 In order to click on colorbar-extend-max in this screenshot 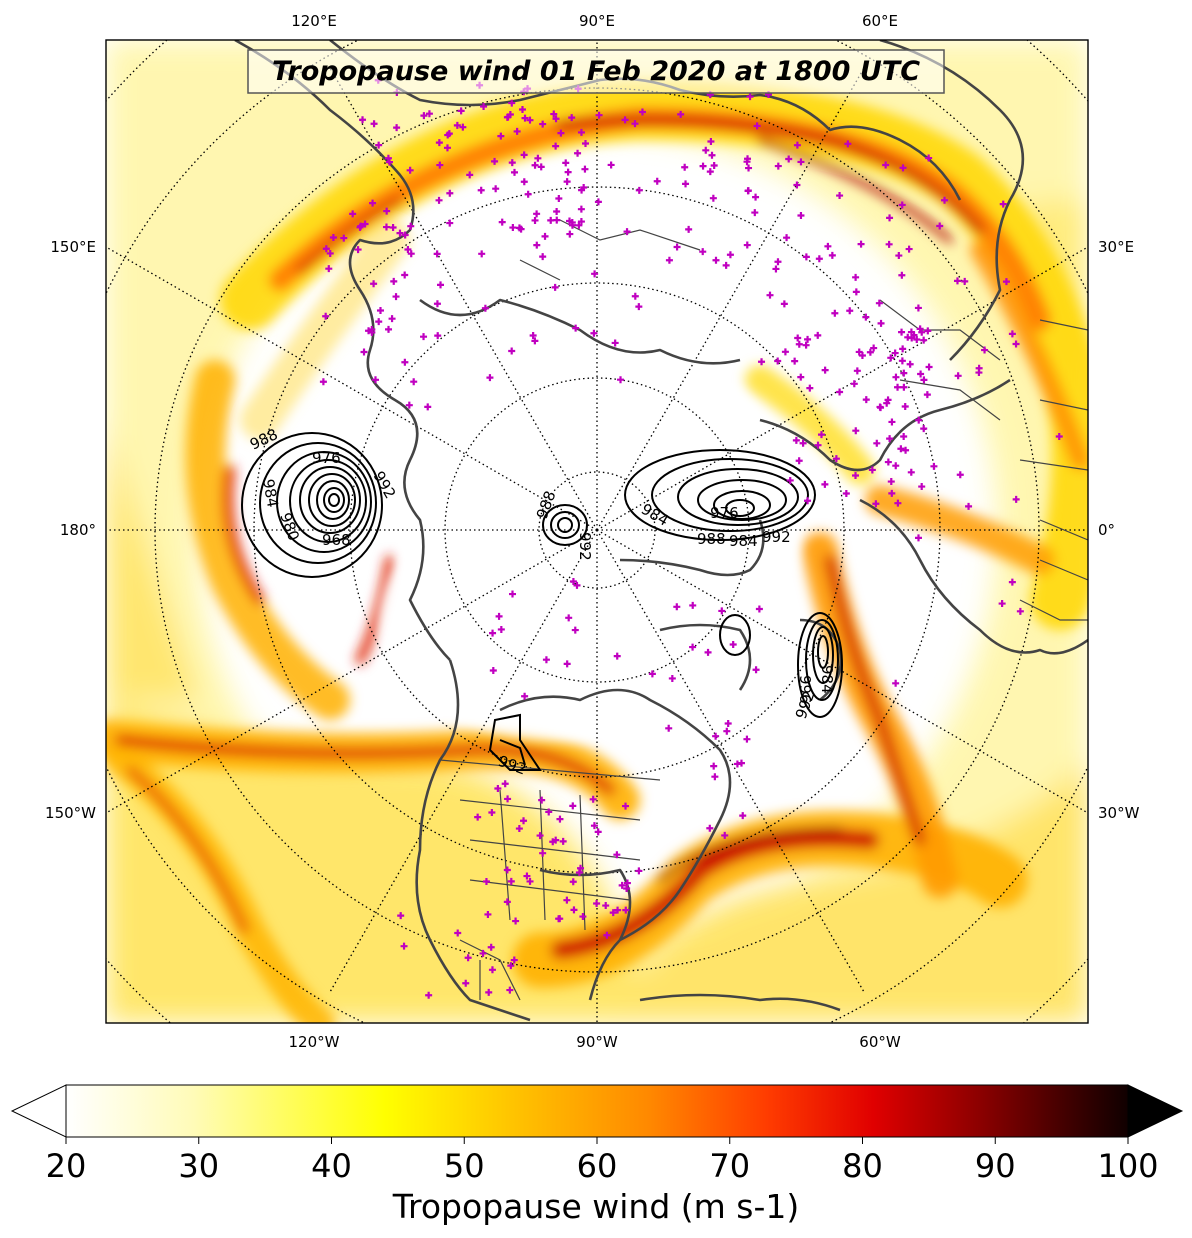, I will do `click(1155, 1111)`.